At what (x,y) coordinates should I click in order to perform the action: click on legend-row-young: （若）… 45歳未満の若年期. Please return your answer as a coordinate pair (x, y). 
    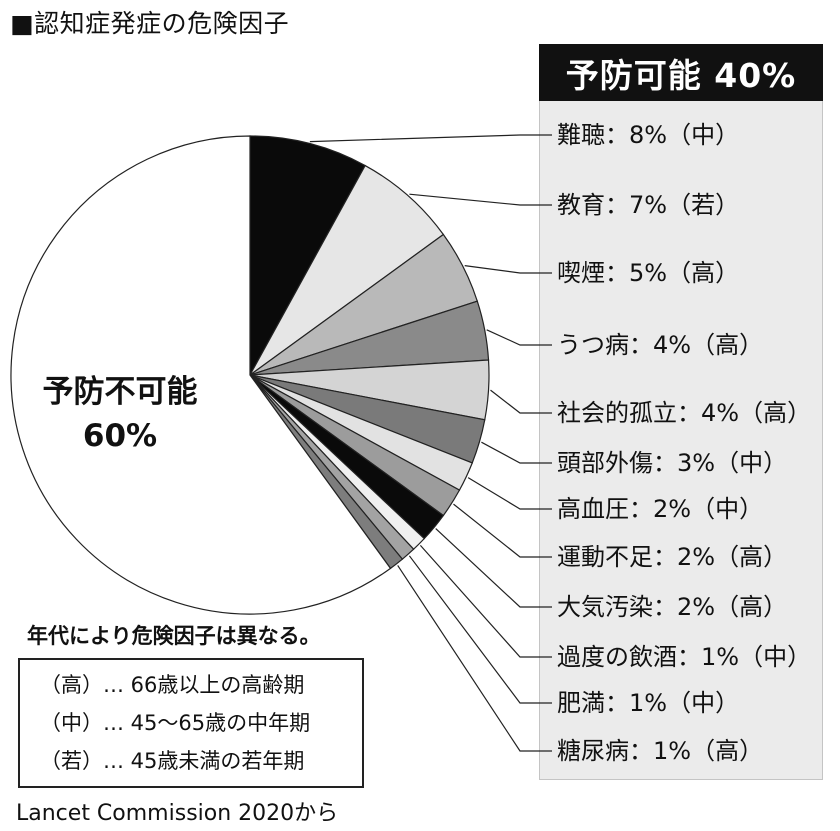
    Looking at the image, I should click on (172, 761).